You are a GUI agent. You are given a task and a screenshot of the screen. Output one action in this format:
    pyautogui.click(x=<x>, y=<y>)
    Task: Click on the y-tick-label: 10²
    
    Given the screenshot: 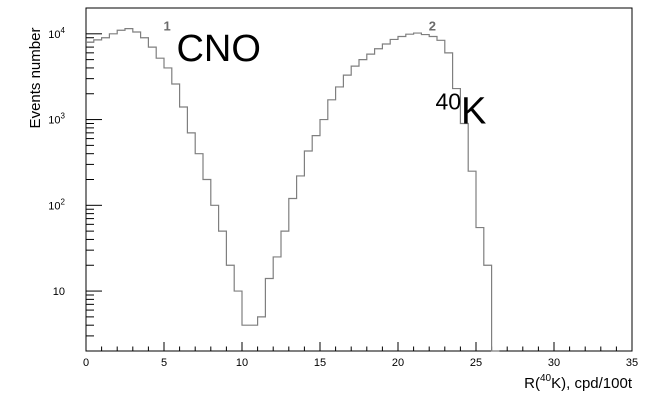 What is the action you would take?
    pyautogui.click(x=56, y=204)
    